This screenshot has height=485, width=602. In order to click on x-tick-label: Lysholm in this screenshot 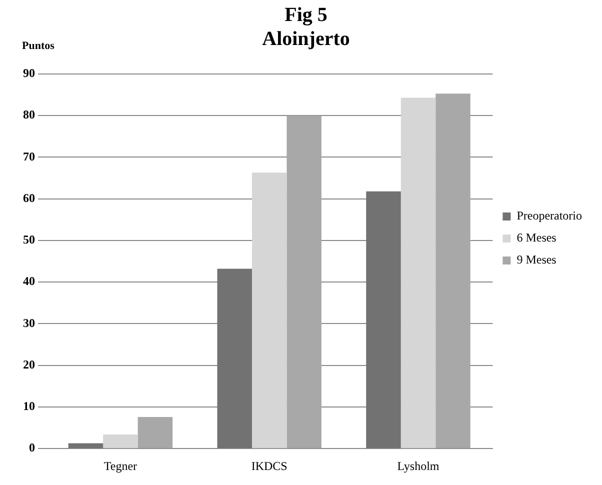, I will do `click(418, 465)`.